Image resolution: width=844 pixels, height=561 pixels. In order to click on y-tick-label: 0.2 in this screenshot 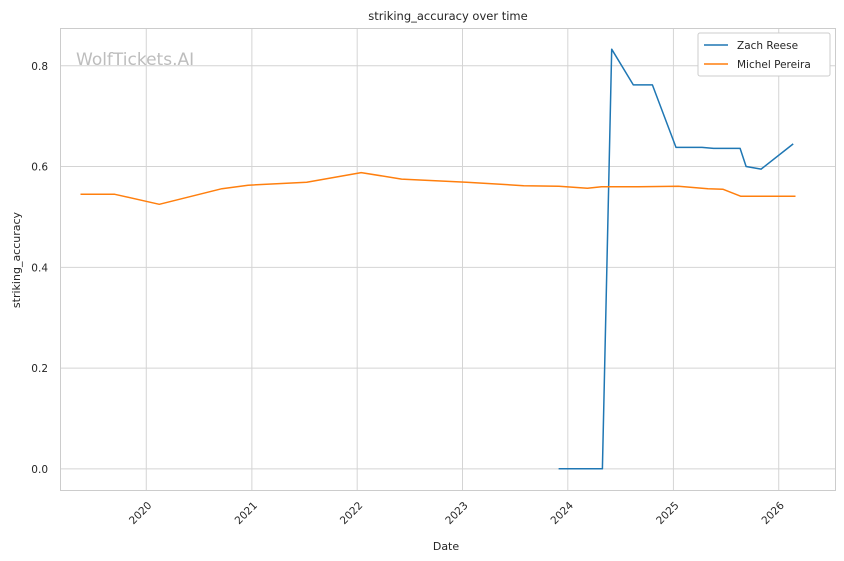, I will do `click(39, 369)`.